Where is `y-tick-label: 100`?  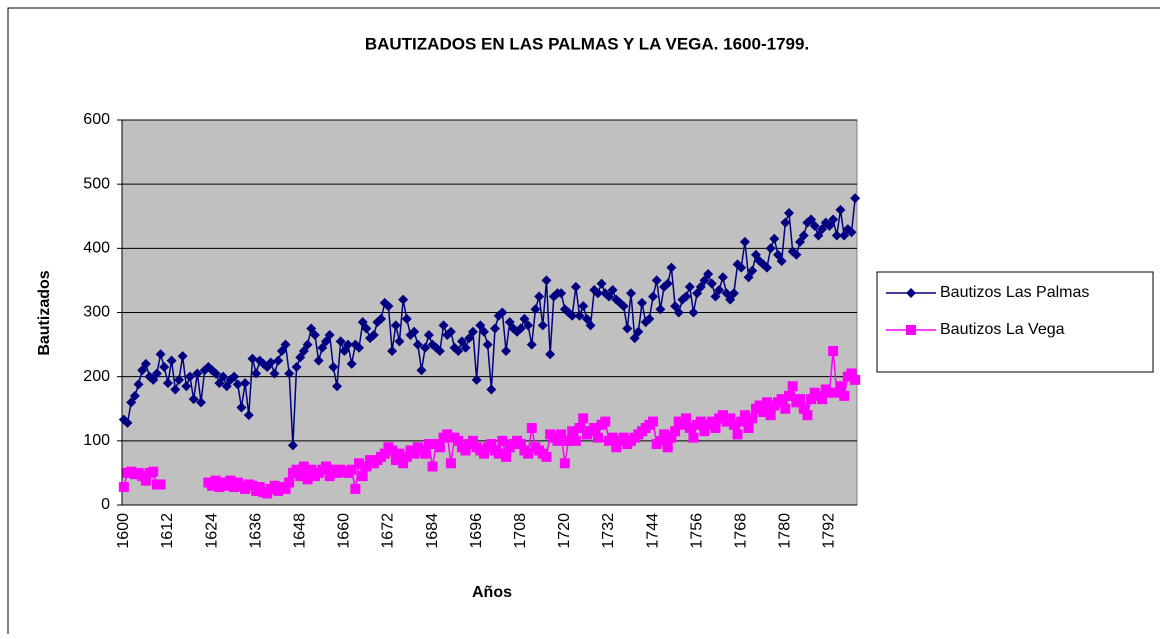 y-tick-label: 100 is located at coordinates (96, 440).